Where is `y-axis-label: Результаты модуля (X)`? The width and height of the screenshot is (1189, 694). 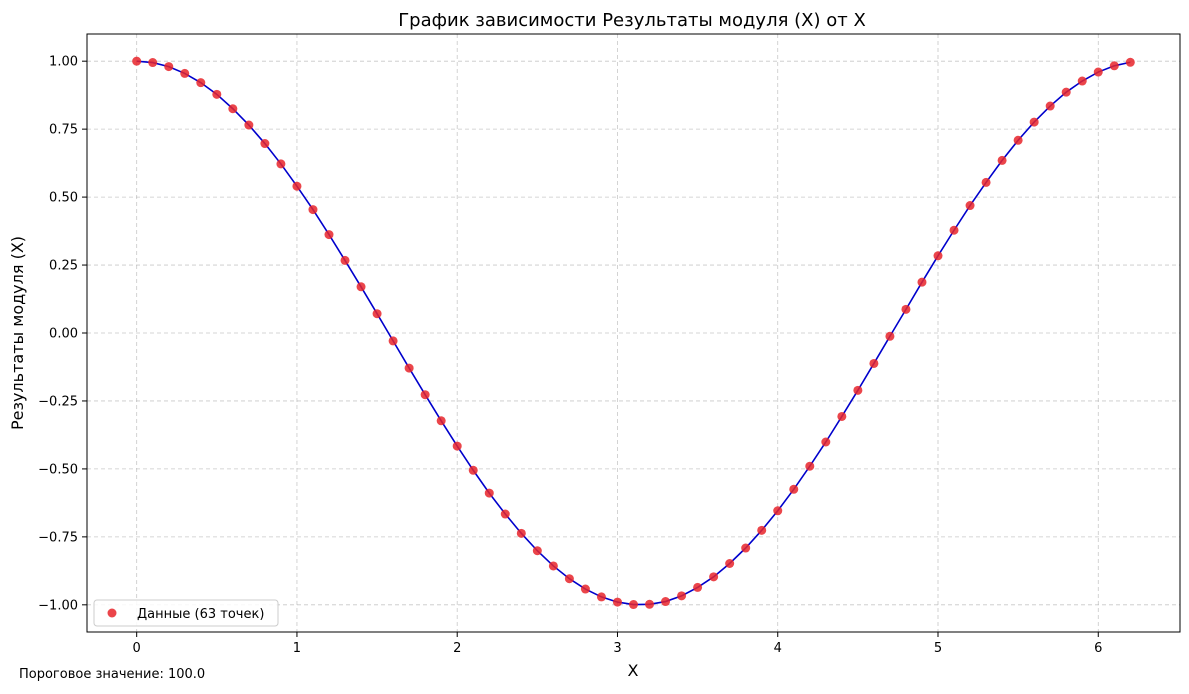
y-axis-label: Результаты модуля (X) is located at coordinates (17, 333).